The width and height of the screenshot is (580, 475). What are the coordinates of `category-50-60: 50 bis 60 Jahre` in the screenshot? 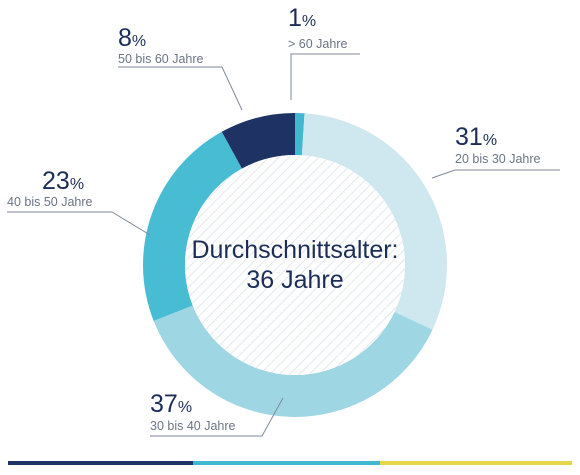 It's located at (161, 59).